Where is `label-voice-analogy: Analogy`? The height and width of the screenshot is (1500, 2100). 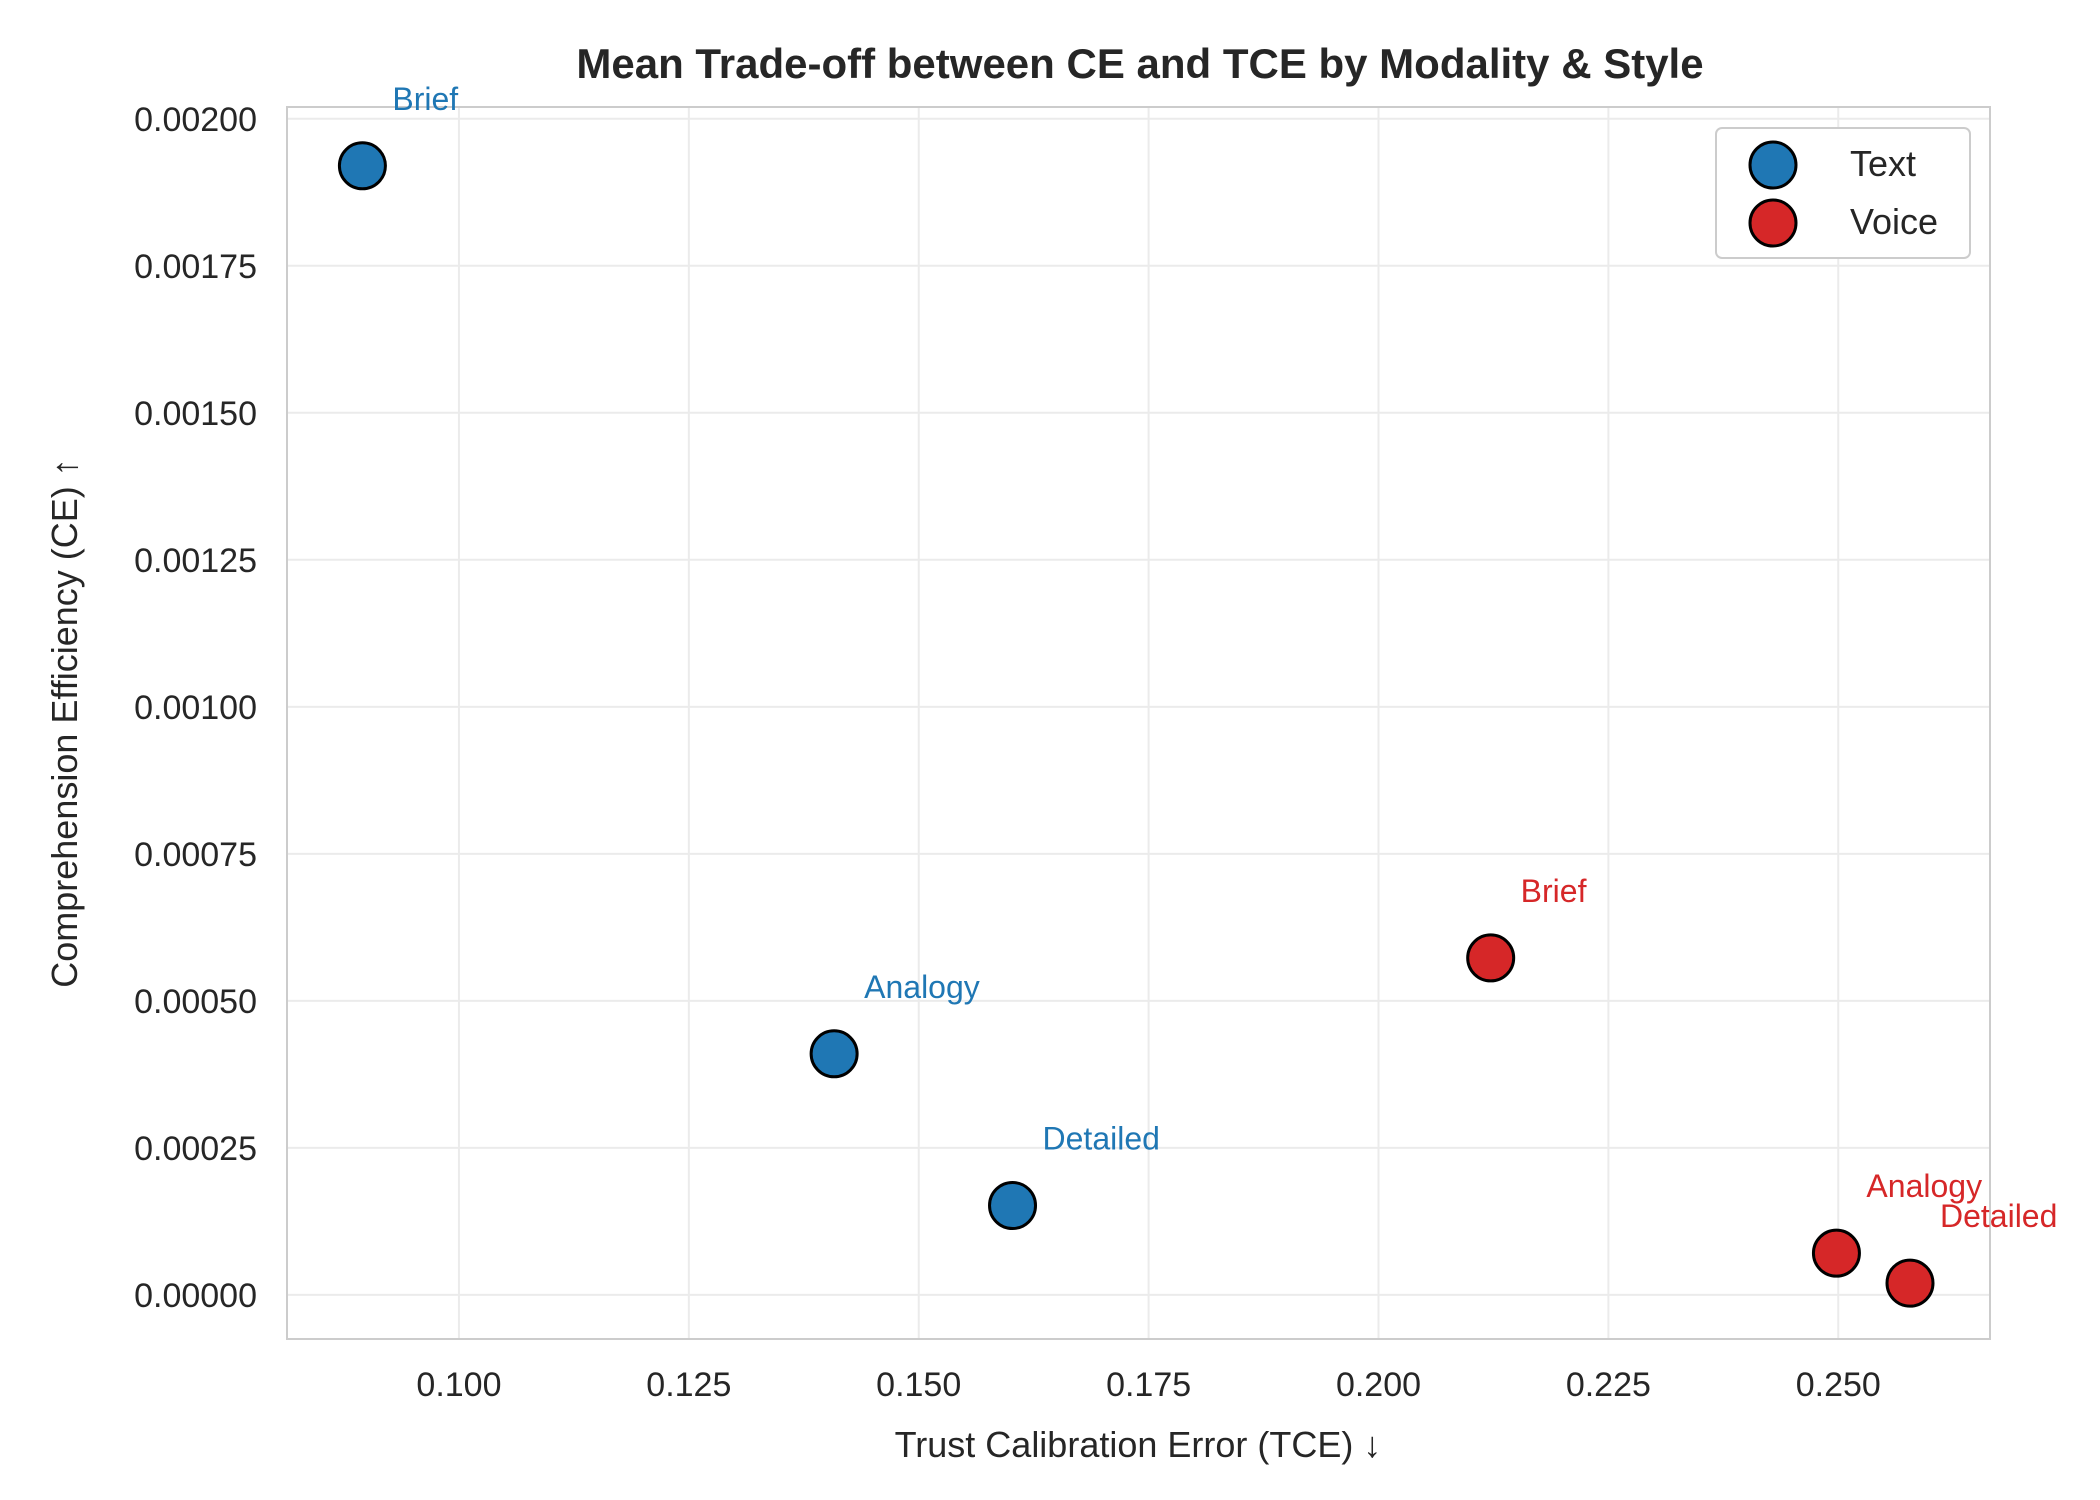
label-voice-analogy: Analogy is located at coordinates (1924, 1186).